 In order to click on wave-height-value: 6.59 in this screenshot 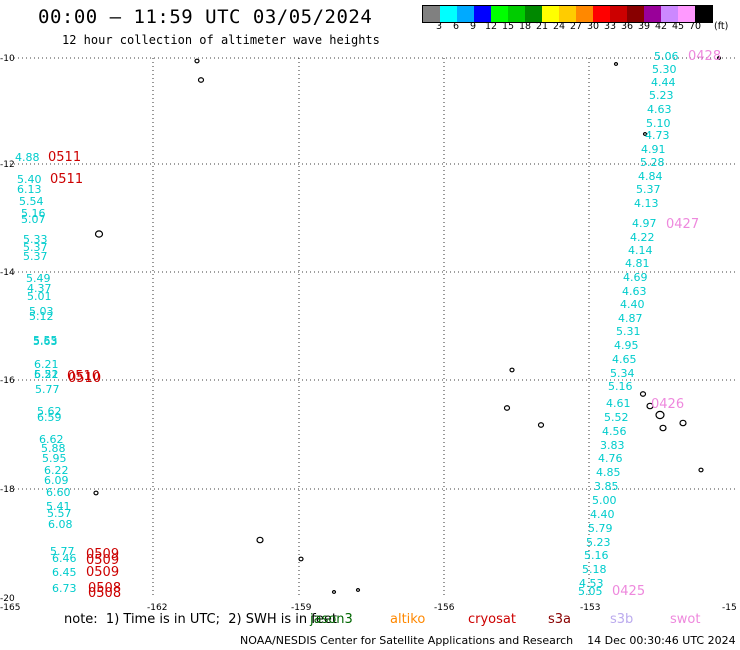, I will do `click(49, 417)`.